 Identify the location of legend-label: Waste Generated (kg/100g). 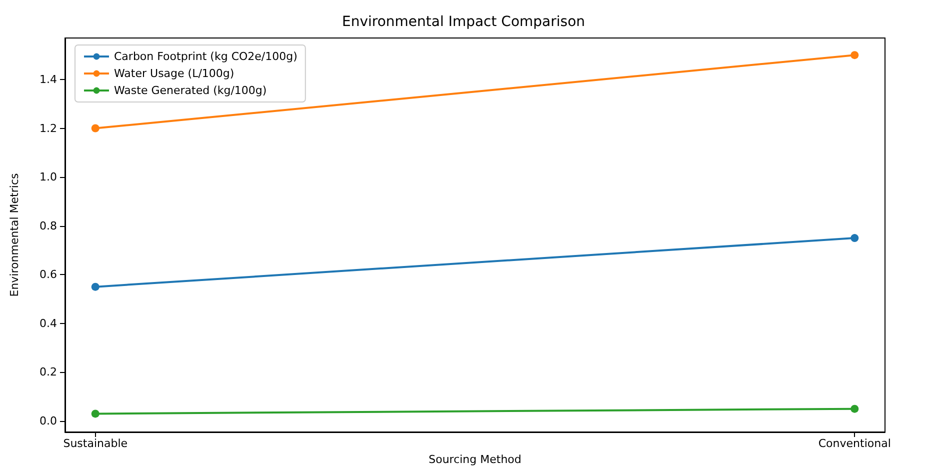
(190, 90).